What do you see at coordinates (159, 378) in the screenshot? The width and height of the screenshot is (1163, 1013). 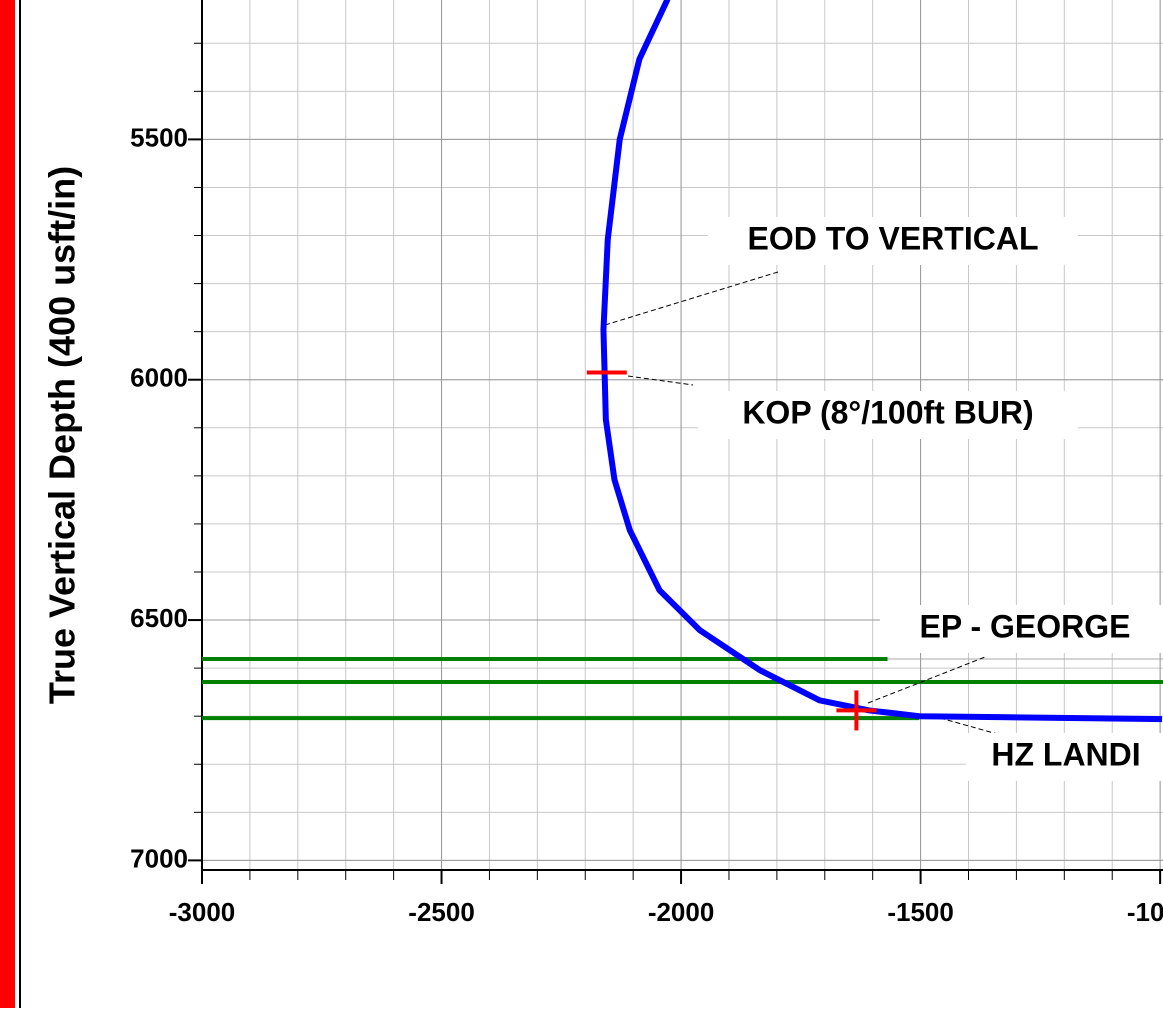 I see `y-tick-label: 6000` at bounding box center [159, 378].